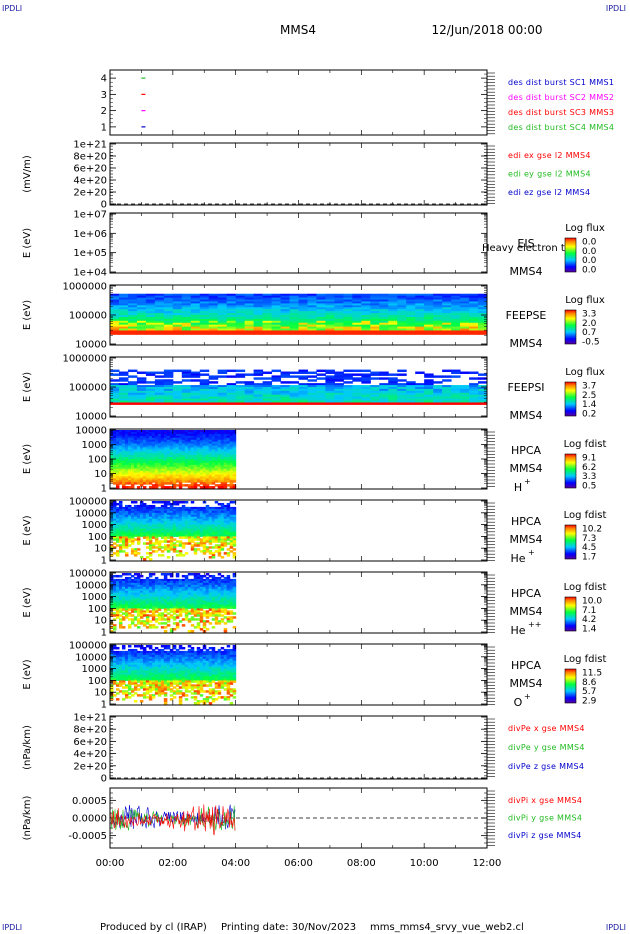 This screenshot has width=630, height=934. What do you see at coordinates (89, 819) in the screenshot?
I see `y-tick-label: 0.0000` at bounding box center [89, 819].